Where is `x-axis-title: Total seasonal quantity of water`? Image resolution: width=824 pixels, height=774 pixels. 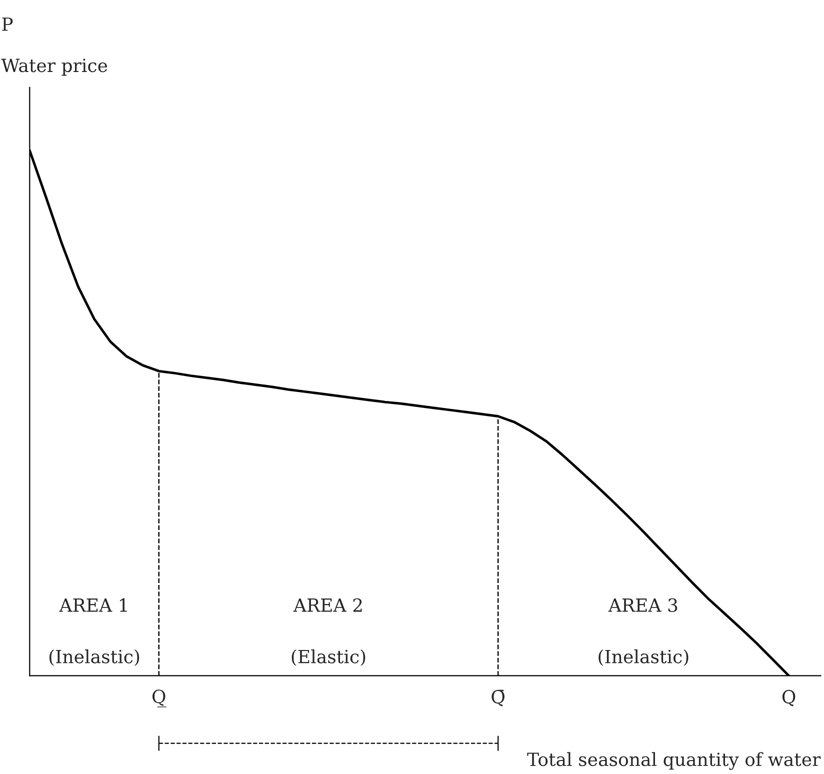 x-axis-title: Total seasonal quantity of water is located at coordinates (674, 761).